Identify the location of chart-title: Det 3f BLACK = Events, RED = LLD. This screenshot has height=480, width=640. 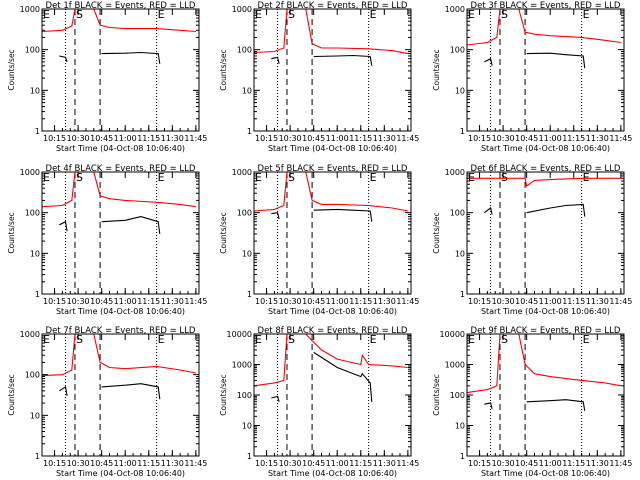
(546, 6).